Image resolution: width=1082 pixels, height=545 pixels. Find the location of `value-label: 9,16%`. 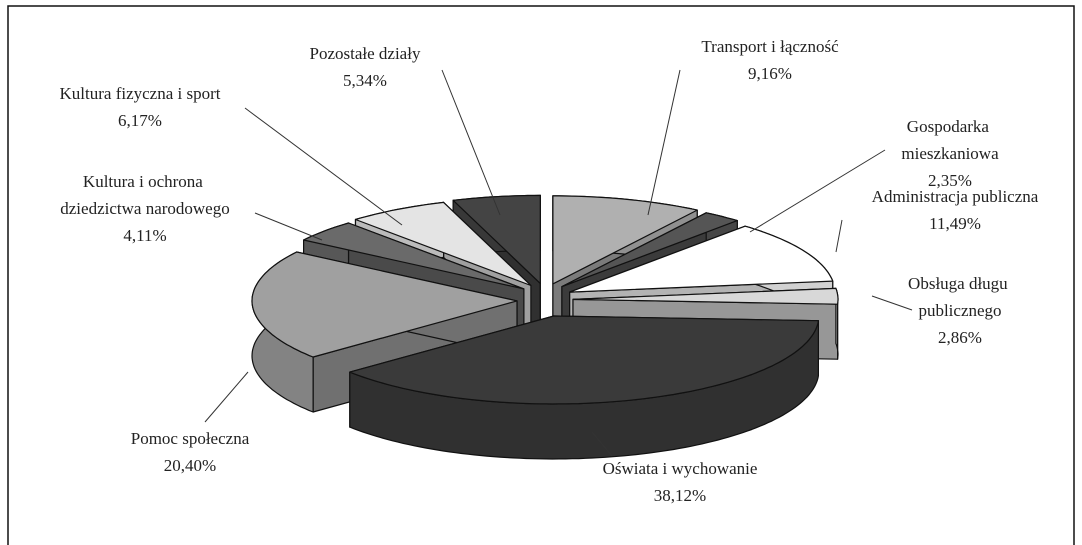

value-label: 9,16% is located at coordinates (770, 73).